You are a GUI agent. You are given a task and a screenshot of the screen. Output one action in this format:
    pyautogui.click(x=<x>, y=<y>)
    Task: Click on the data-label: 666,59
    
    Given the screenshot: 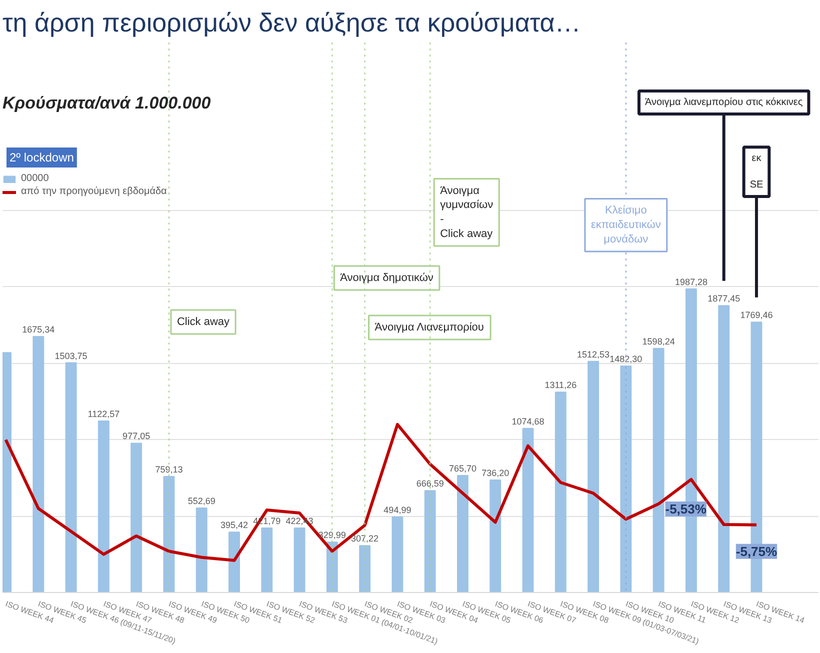 What is the action you would take?
    pyautogui.click(x=430, y=483)
    